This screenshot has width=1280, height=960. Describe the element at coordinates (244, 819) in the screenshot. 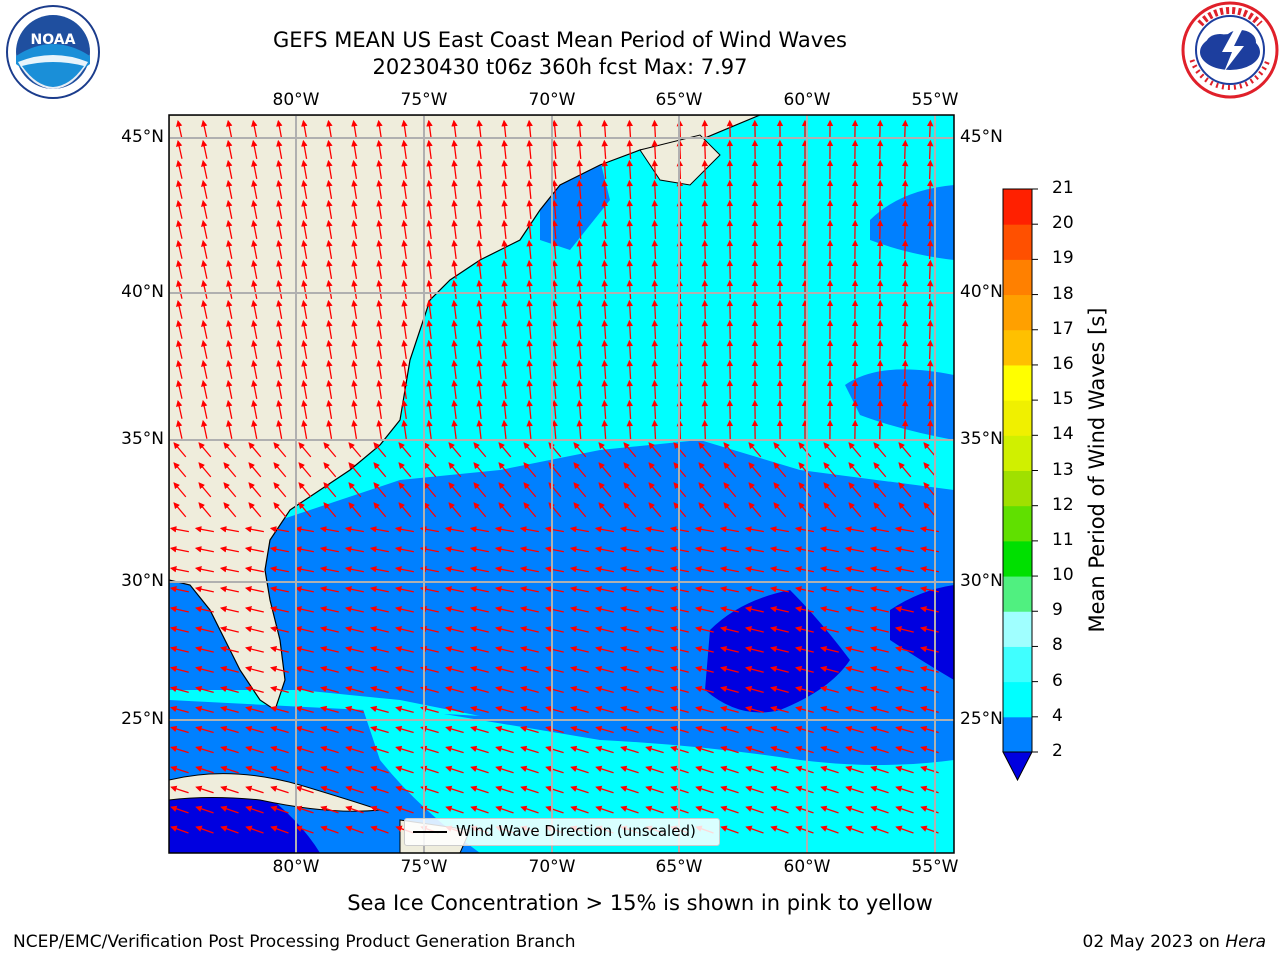

I see `wave-region-gulf-low` at that location.